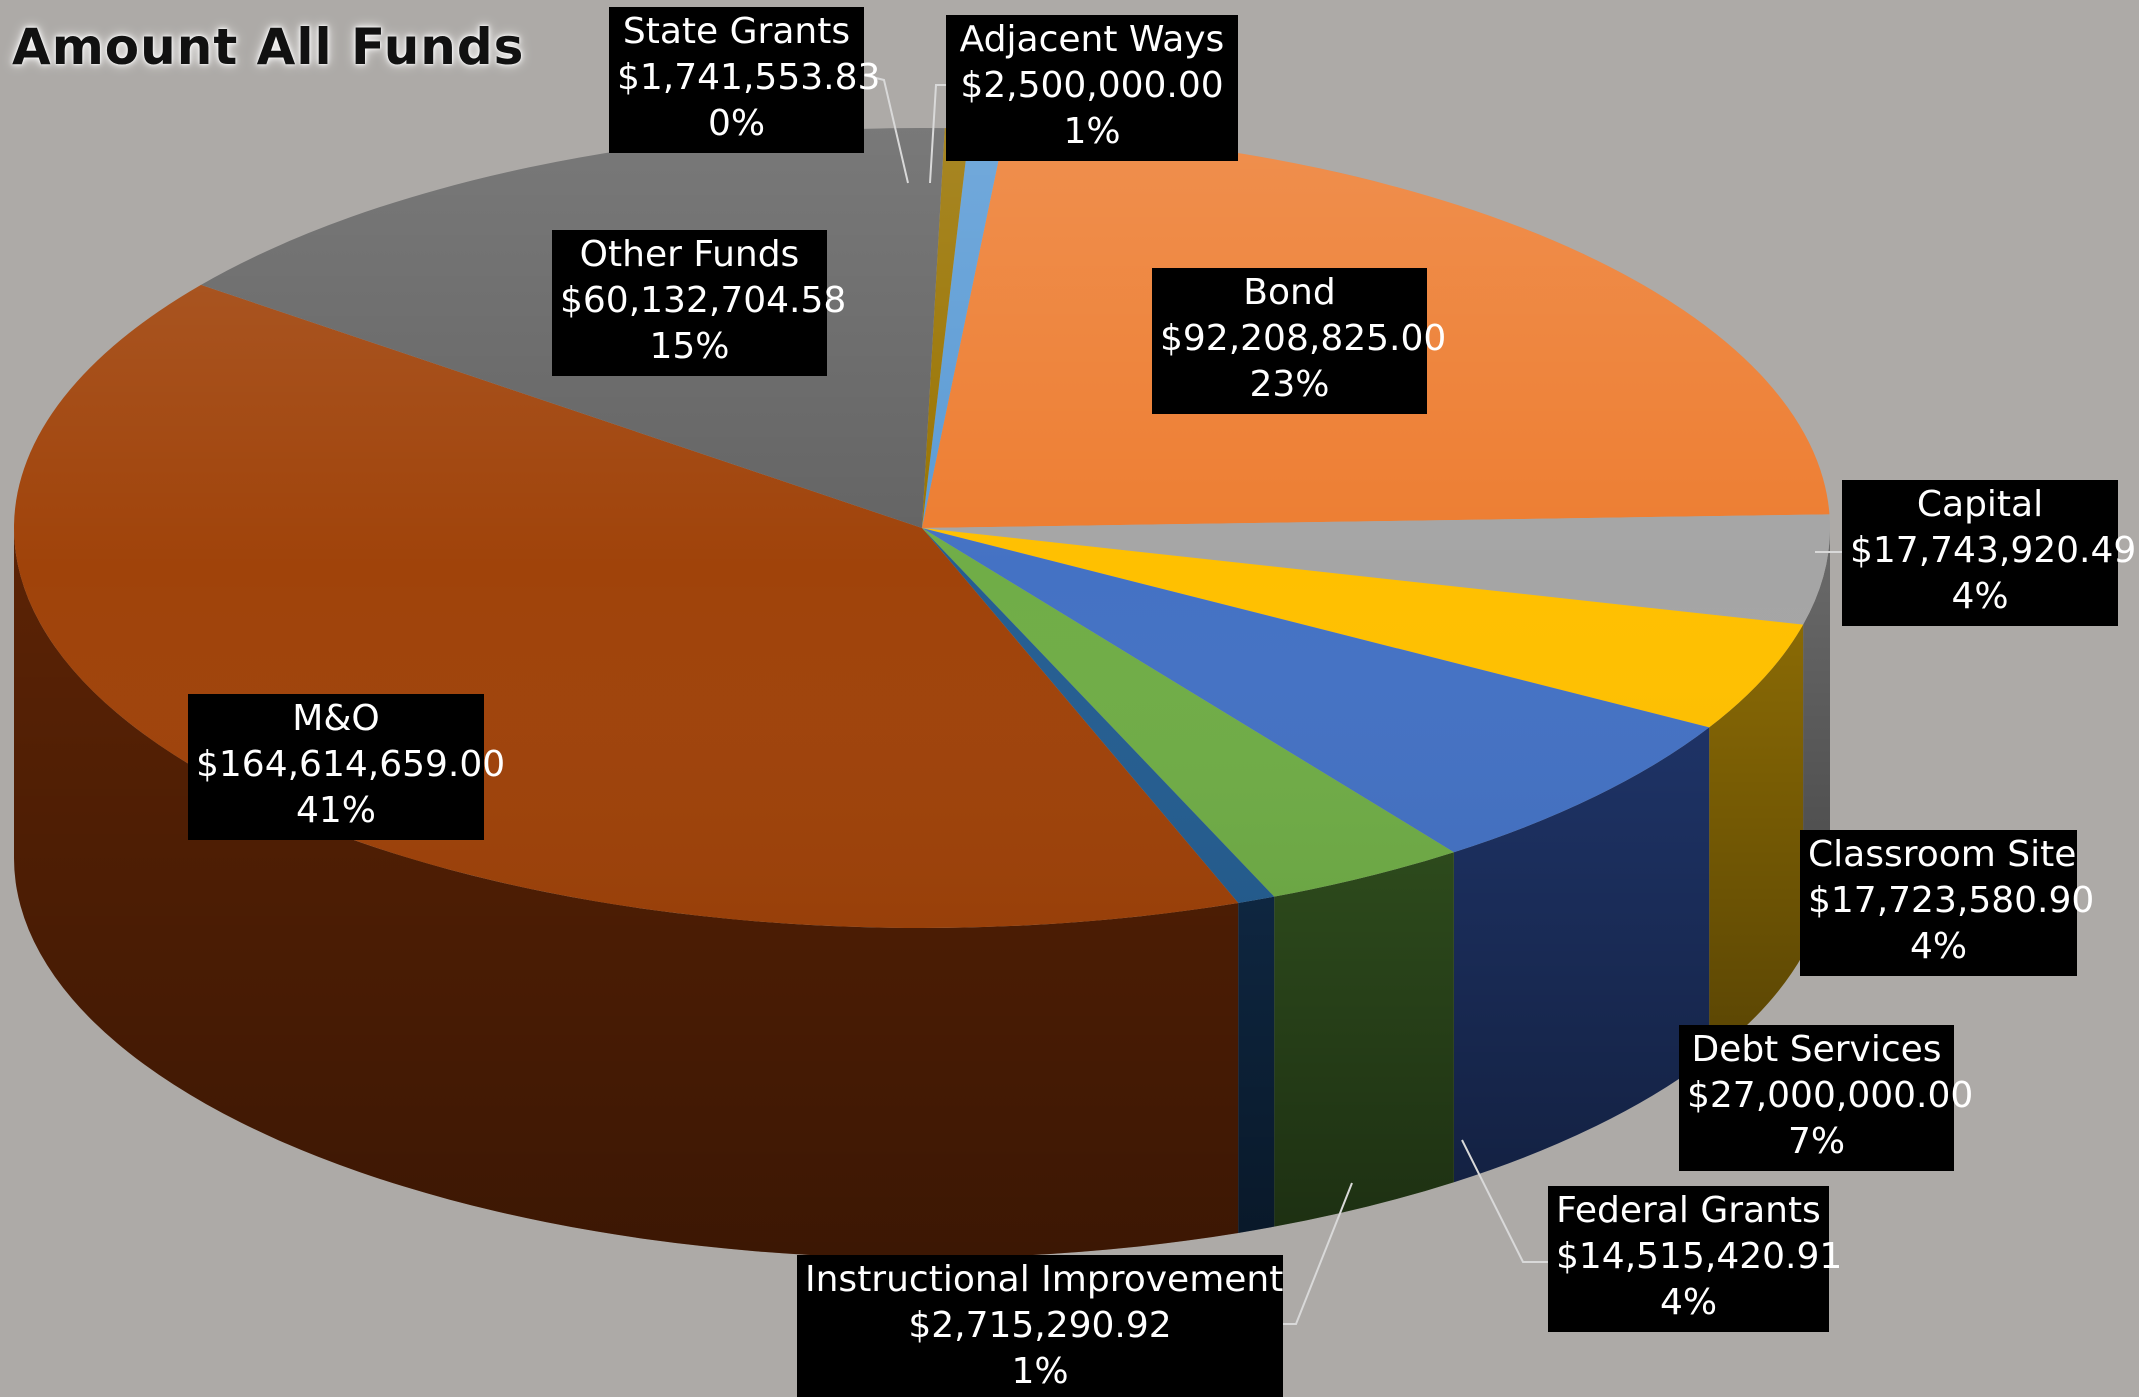  What do you see at coordinates (1044, 1279) in the screenshot?
I see `data-label-category: Instructional Improvement` at bounding box center [1044, 1279].